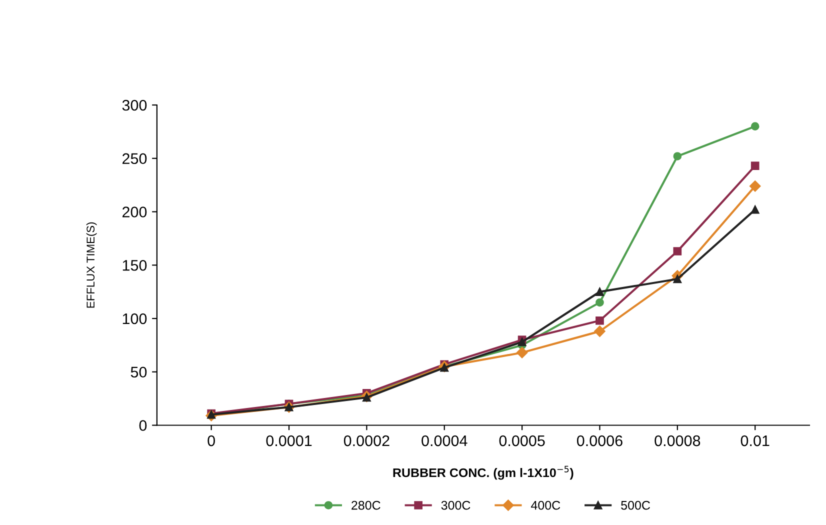 This screenshot has width=826, height=525. Describe the element at coordinates (483, 473) in the screenshot. I see `x-axis-title: RUBBER CONC. (gm l-1X10$^{−5}$)` at that location.